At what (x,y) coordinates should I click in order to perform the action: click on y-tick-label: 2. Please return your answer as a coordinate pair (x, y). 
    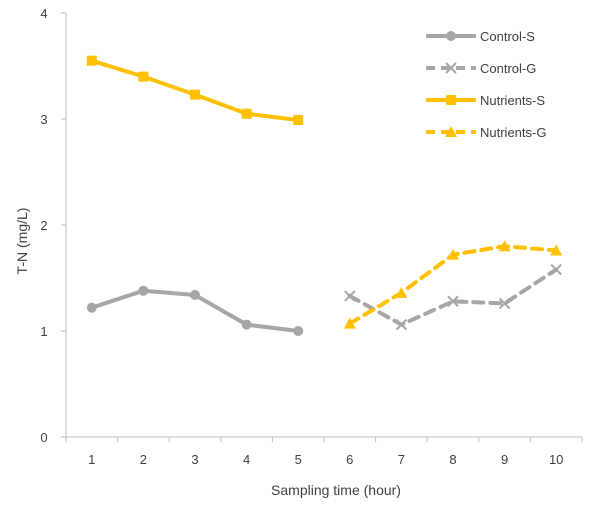
    Looking at the image, I should click on (43, 225).